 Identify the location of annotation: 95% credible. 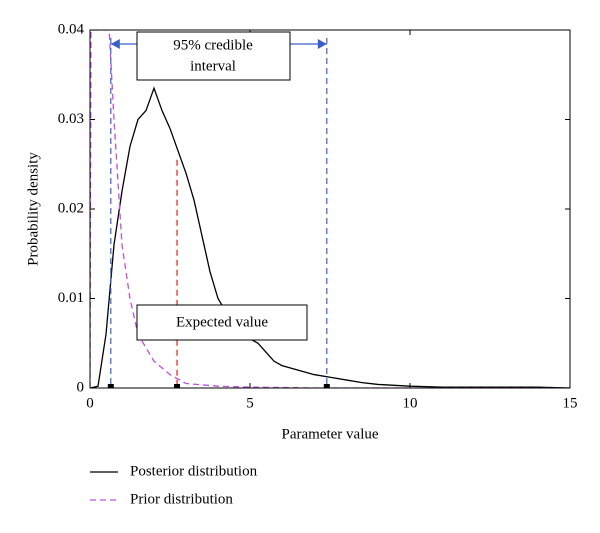
(213, 45).